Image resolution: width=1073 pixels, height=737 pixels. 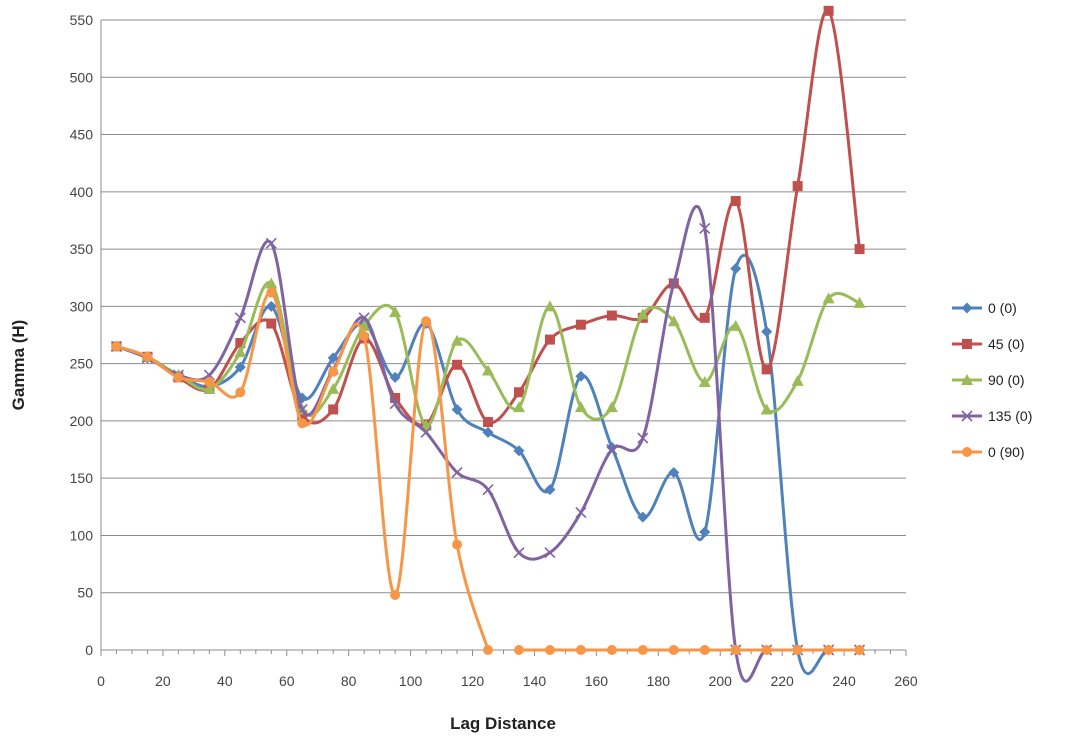 I want to click on y-tick-label: 450, so click(x=82, y=135).